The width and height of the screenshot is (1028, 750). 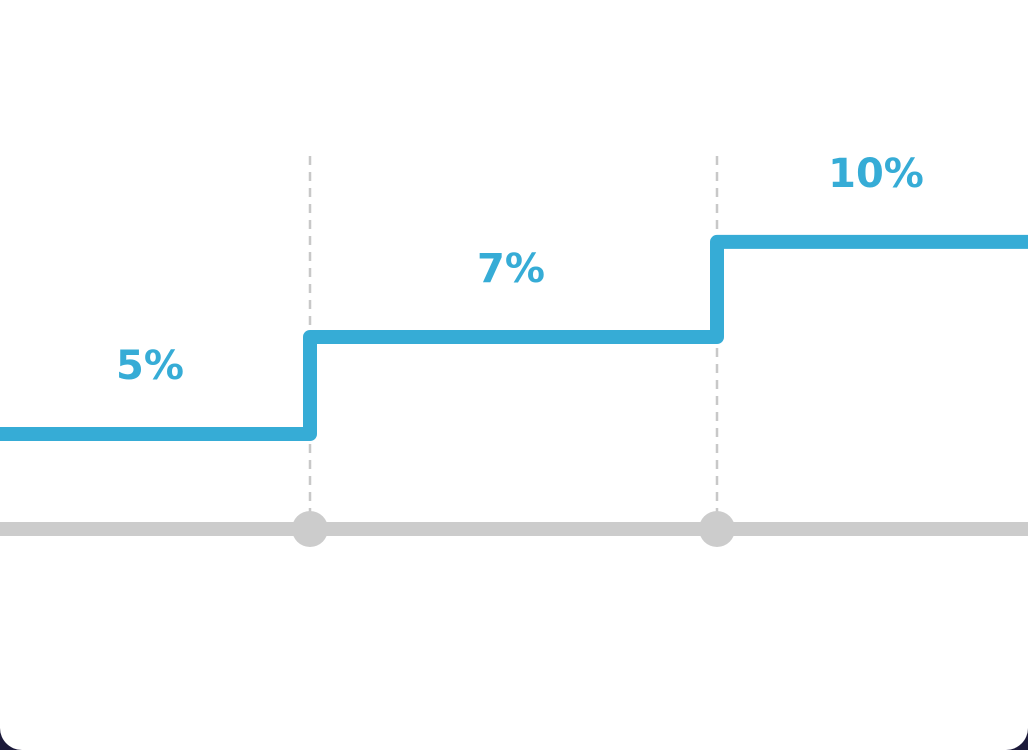 I want to click on tier-label-2: 7%, so click(x=511, y=269).